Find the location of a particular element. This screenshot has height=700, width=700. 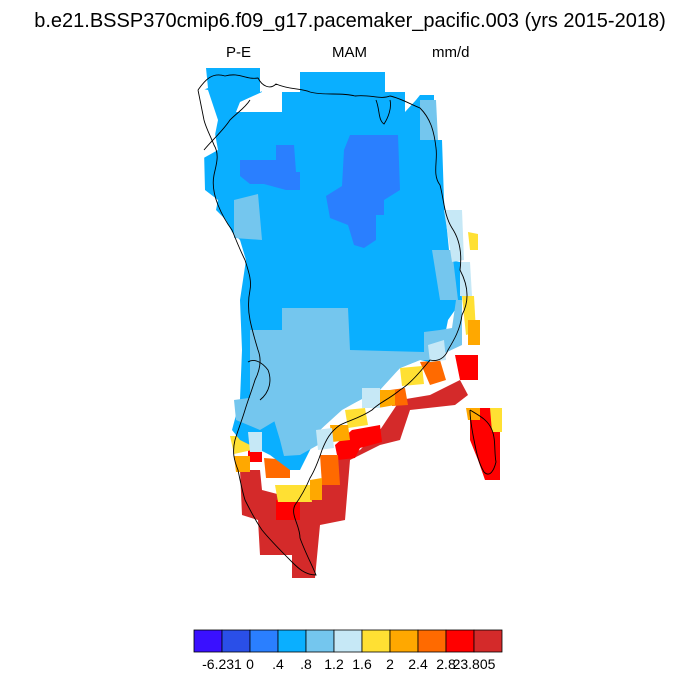

region-dark-red is located at coordinates (354, 479).